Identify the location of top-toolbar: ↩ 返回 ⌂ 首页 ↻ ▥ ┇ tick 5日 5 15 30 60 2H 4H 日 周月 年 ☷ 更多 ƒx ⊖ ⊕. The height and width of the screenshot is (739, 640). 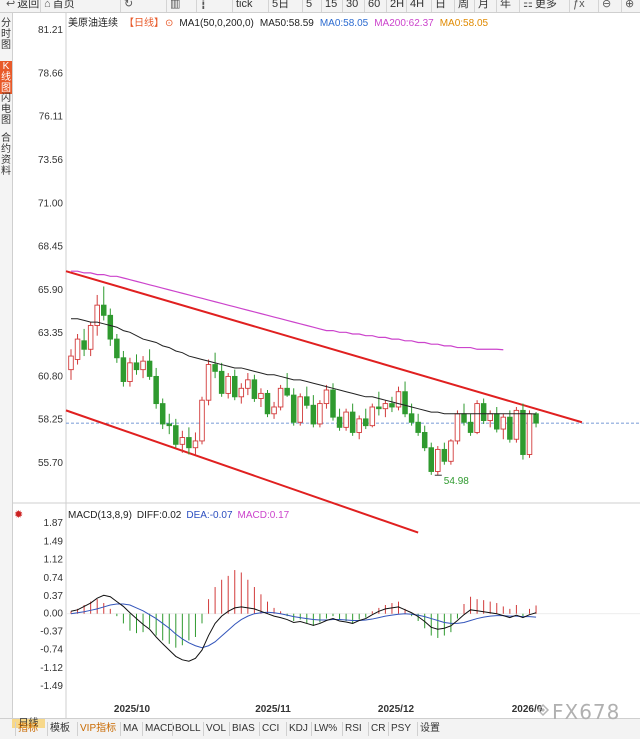
(320, 6).